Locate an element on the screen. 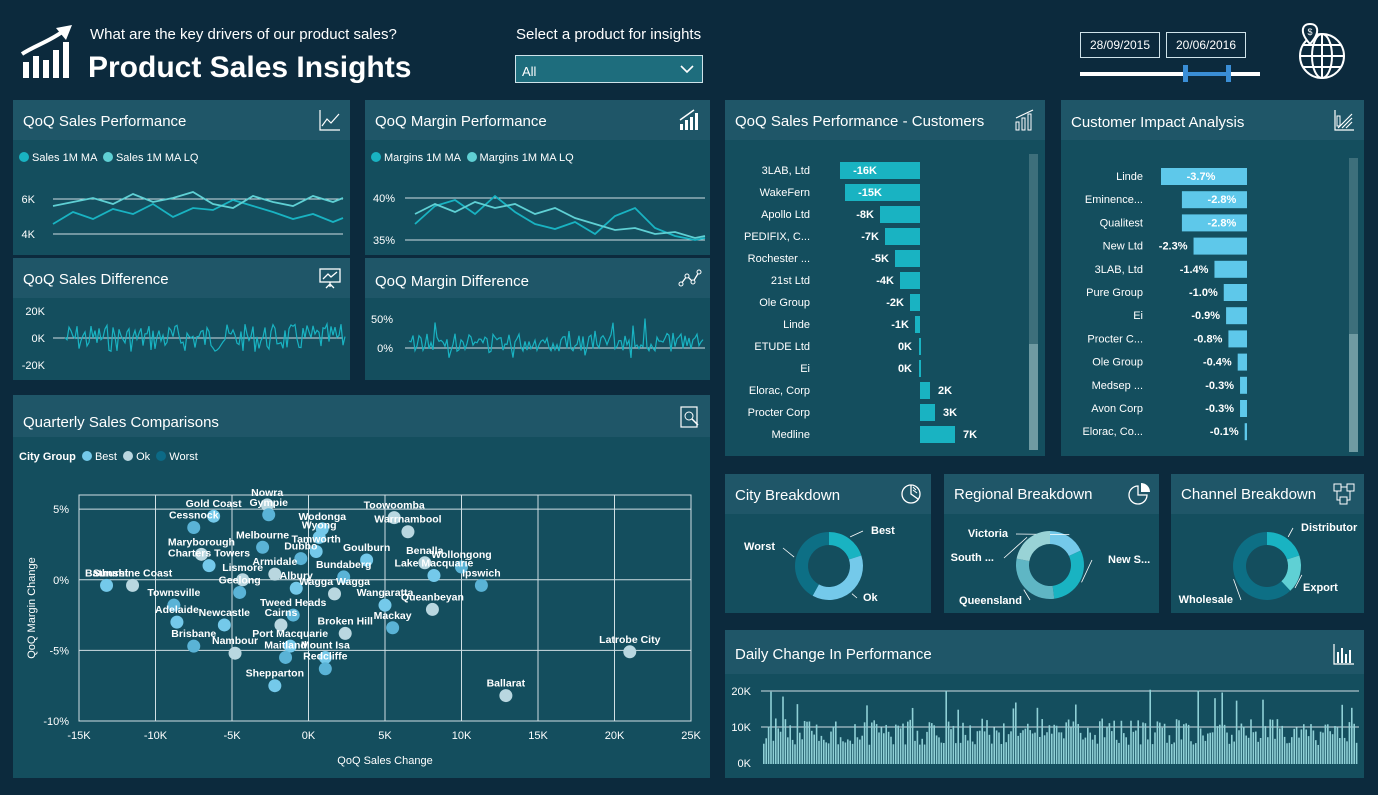  impact-scrollbar is located at coordinates (1353, 305).